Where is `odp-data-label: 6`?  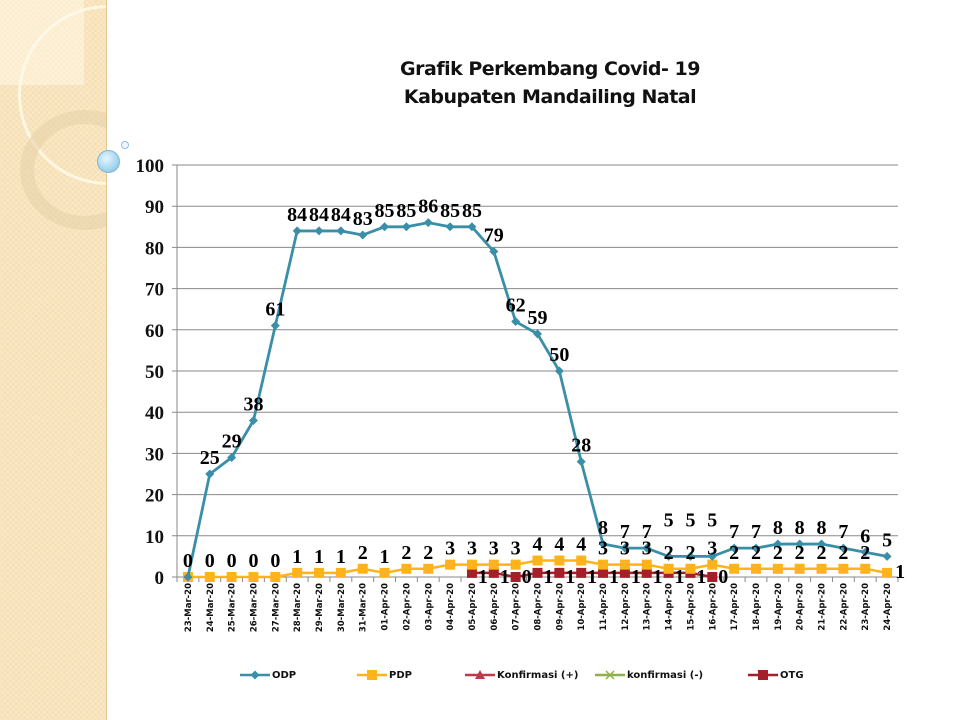 odp-data-label: 6 is located at coordinates (865, 536).